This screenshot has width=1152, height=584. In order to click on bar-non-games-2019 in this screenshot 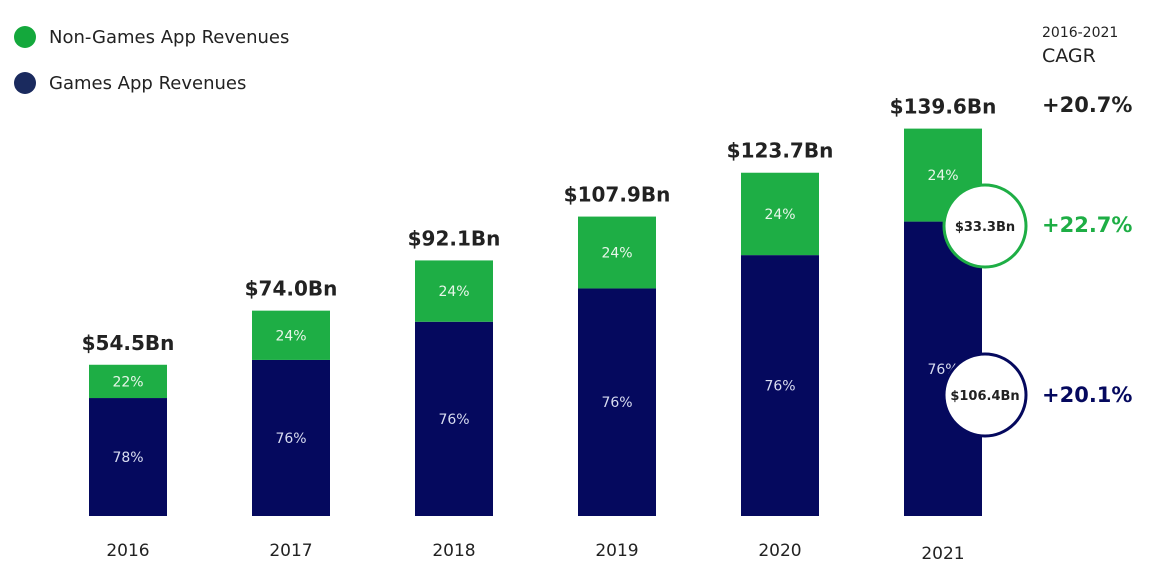, I will do `click(617, 252)`.